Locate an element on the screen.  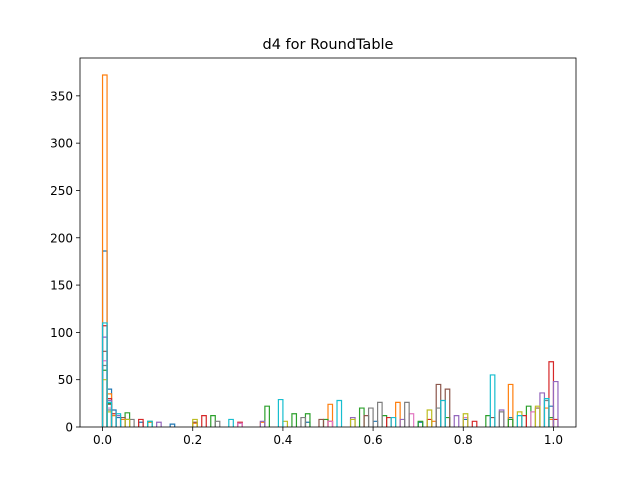
y-tick-label-3: 150 is located at coordinates (61, 286).